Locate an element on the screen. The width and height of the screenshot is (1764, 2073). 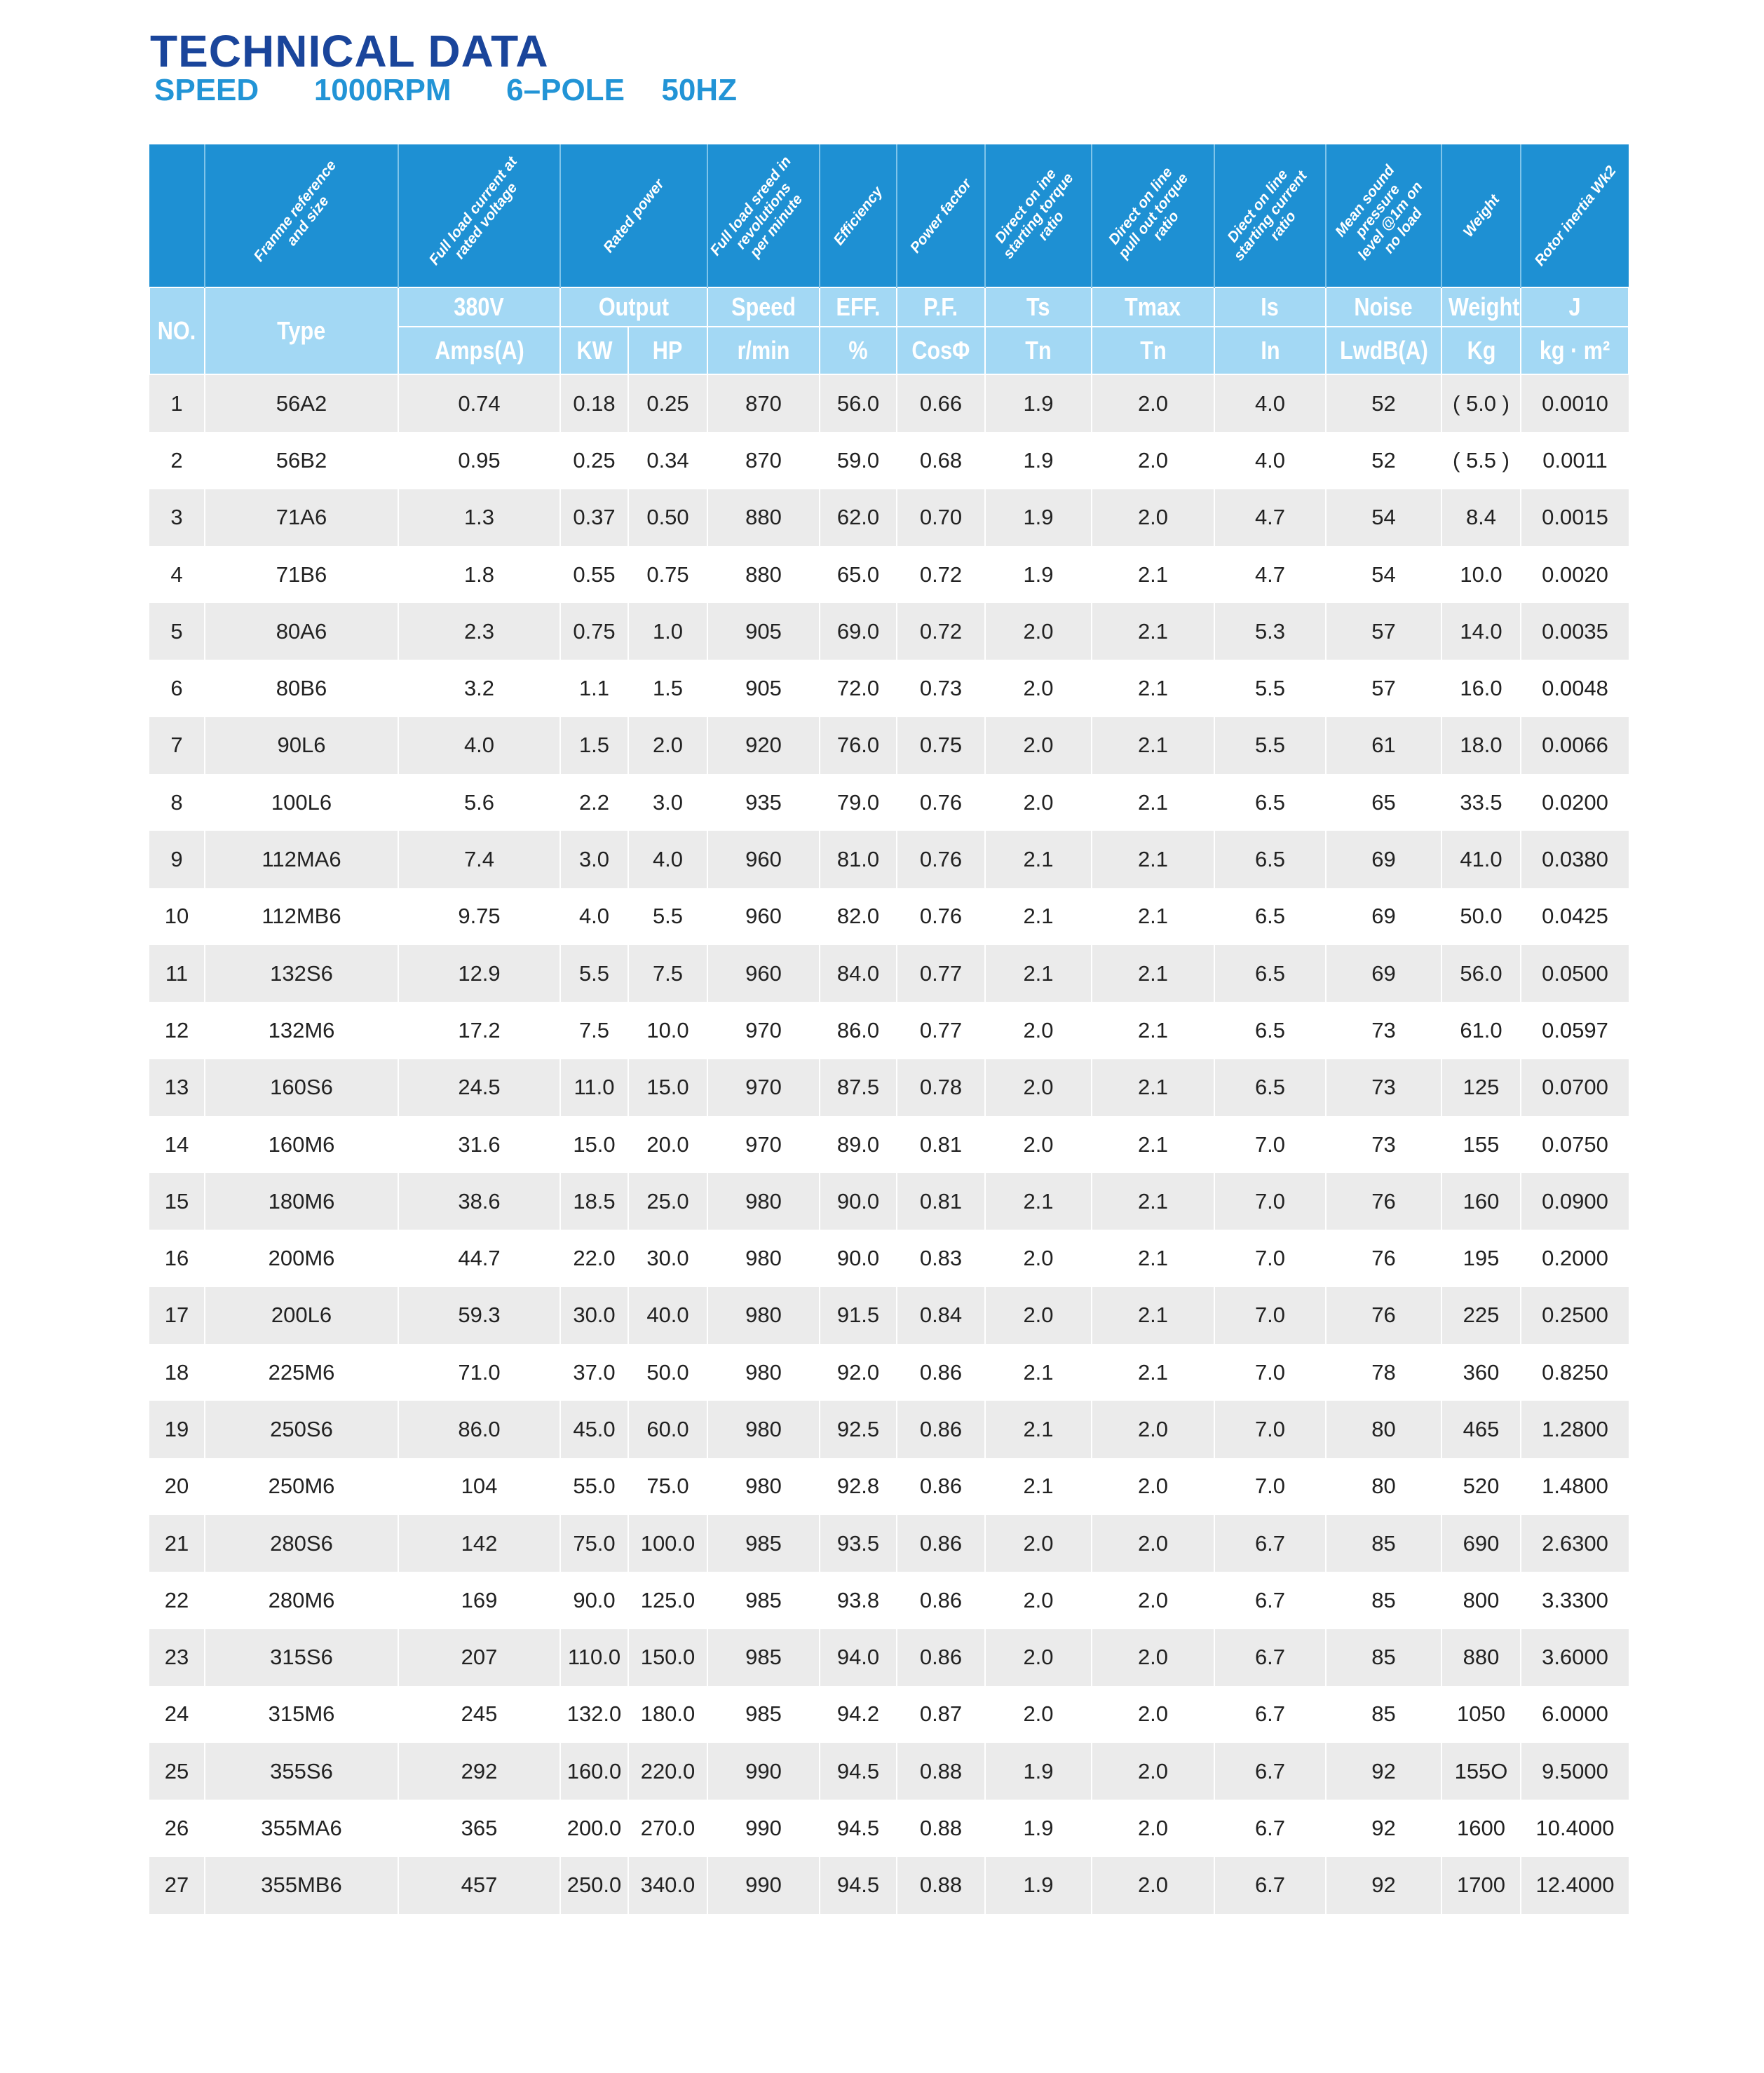
table-cell: 15 is located at coordinates (177, 1201).